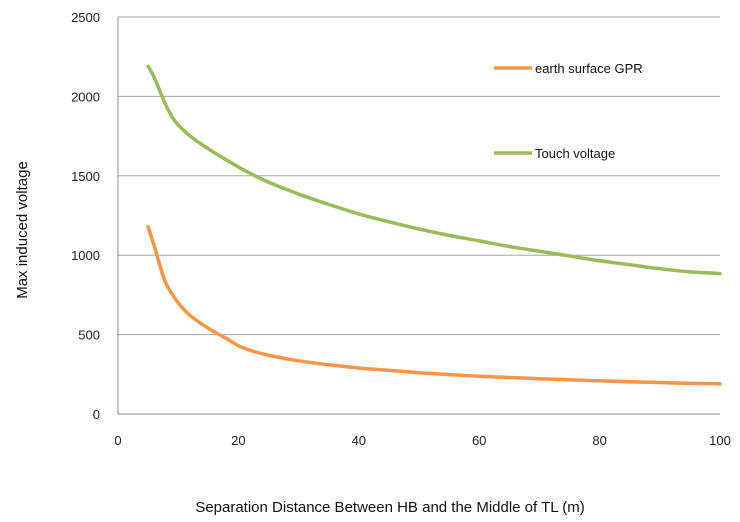 This screenshot has width=740, height=522. I want to click on y-tick-label: 1500, so click(85, 176).